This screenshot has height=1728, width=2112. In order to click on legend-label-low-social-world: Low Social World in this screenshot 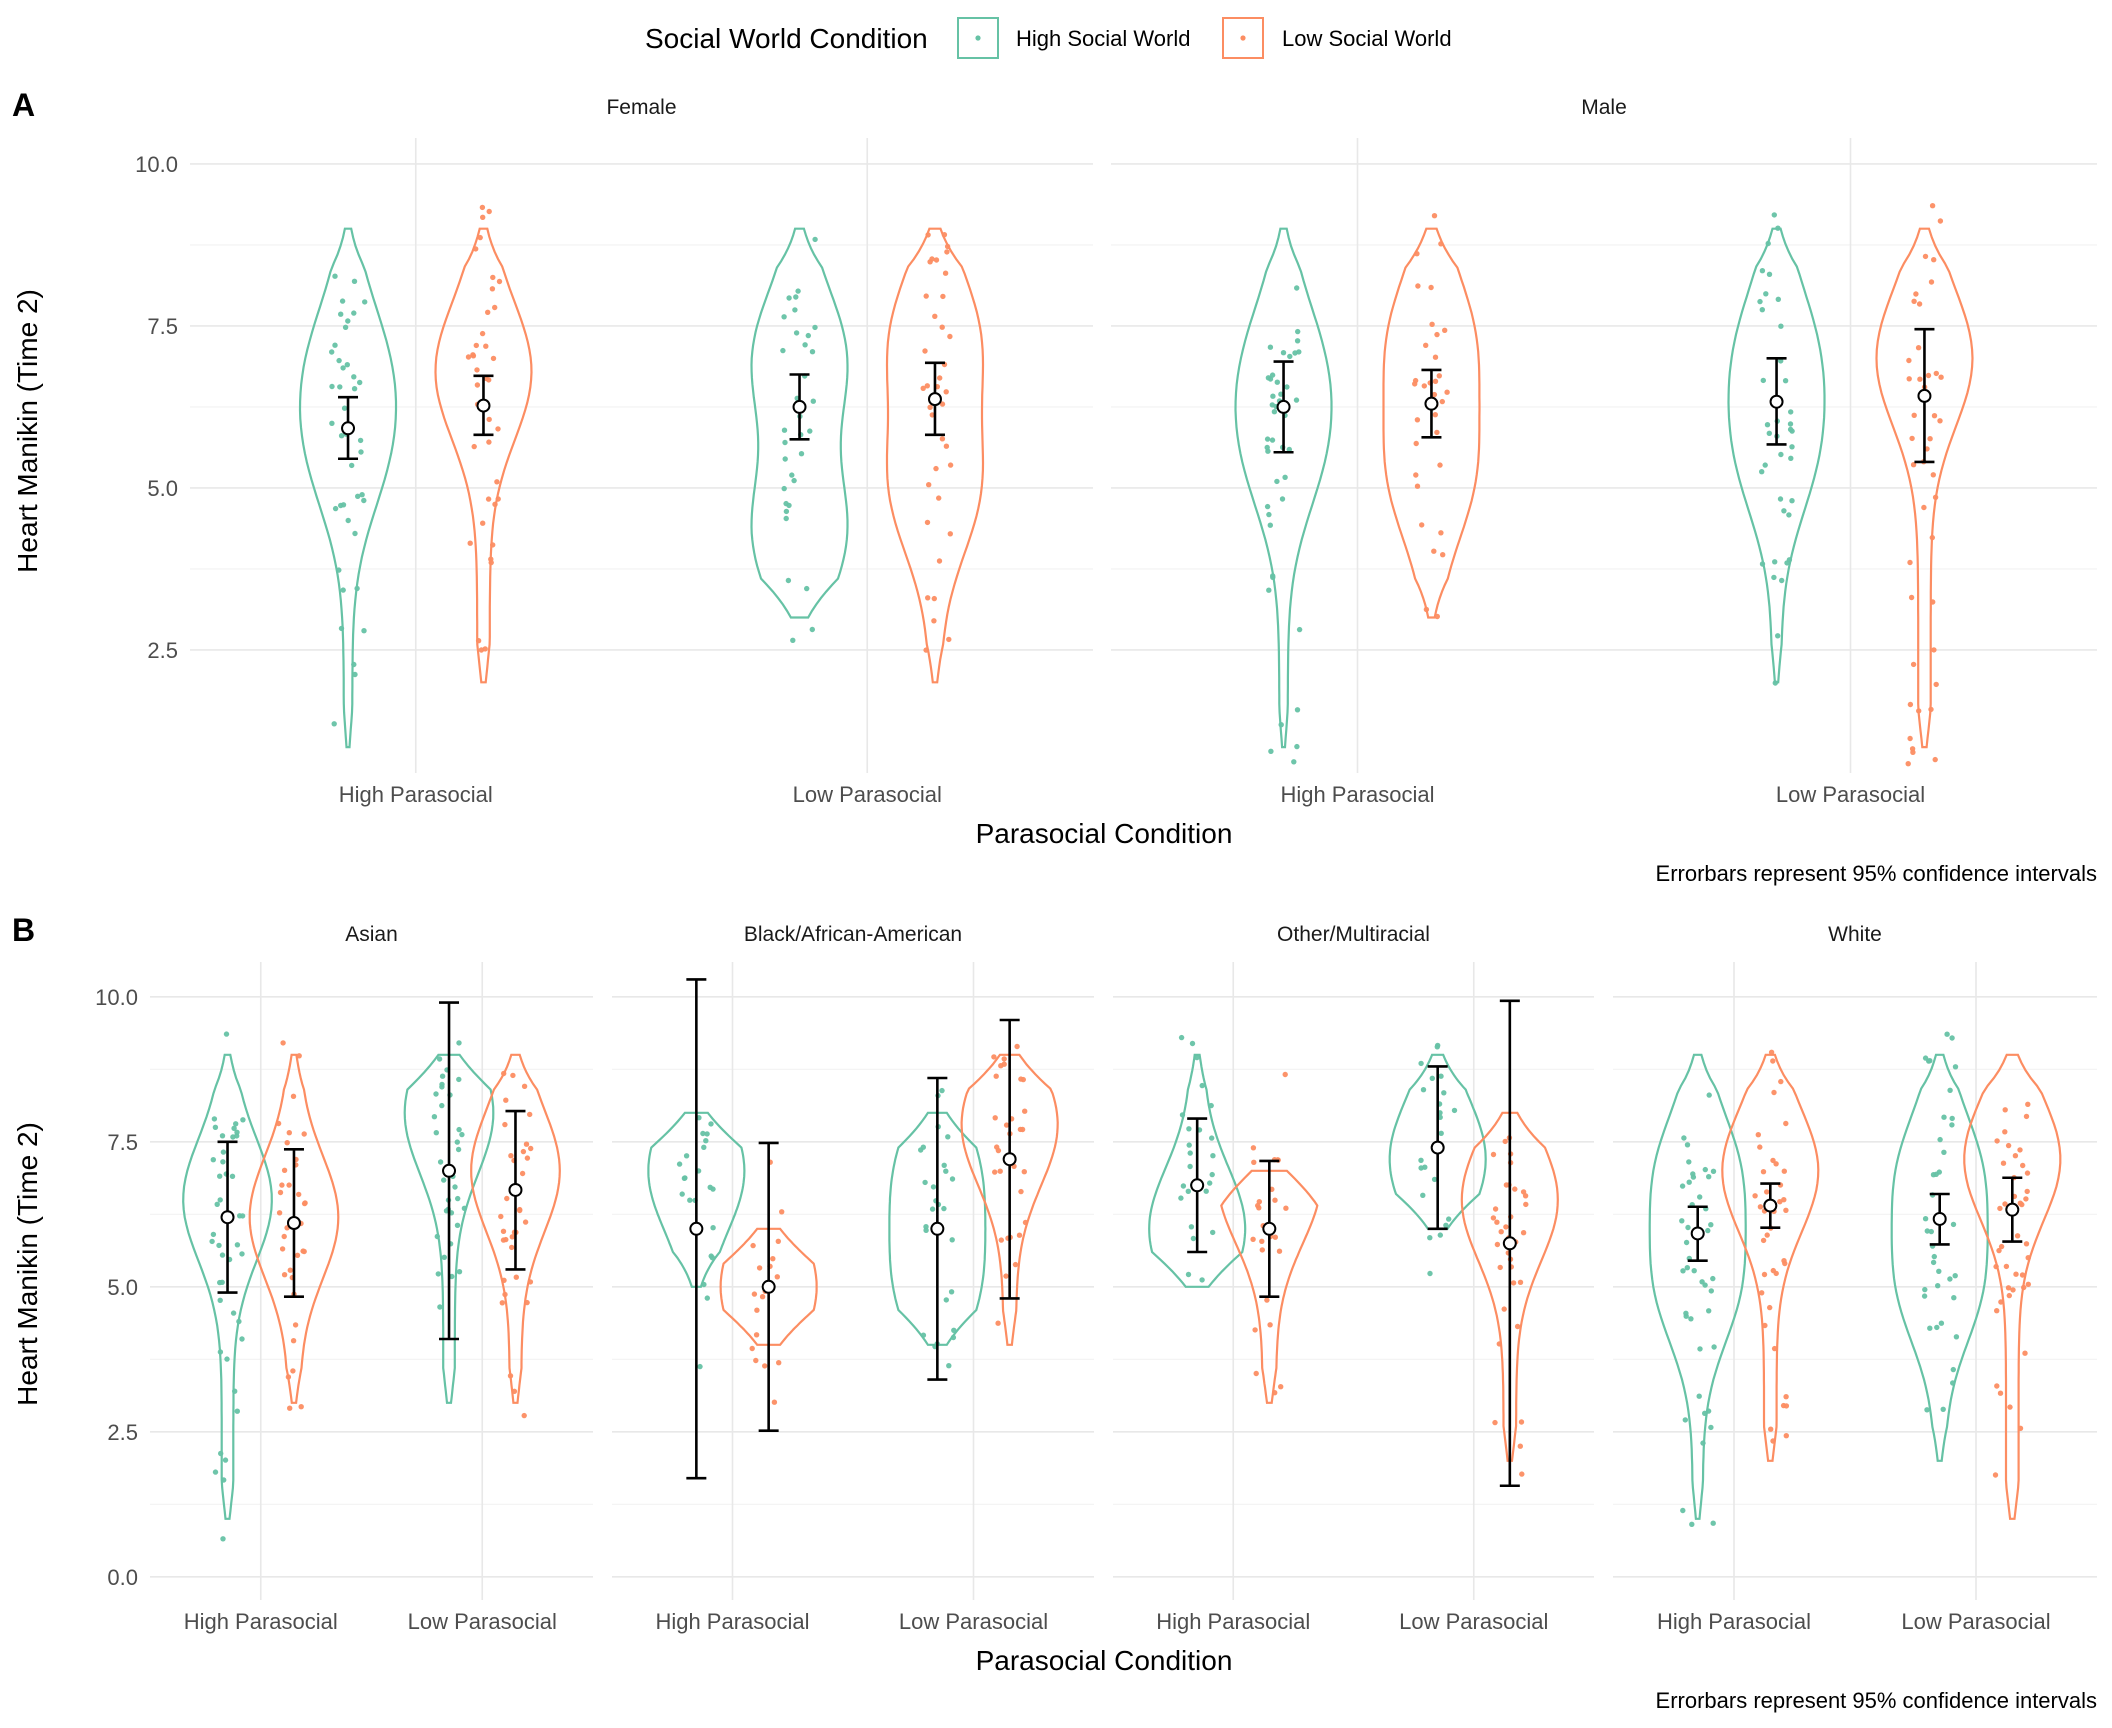, I will do `click(1367, 38)`.